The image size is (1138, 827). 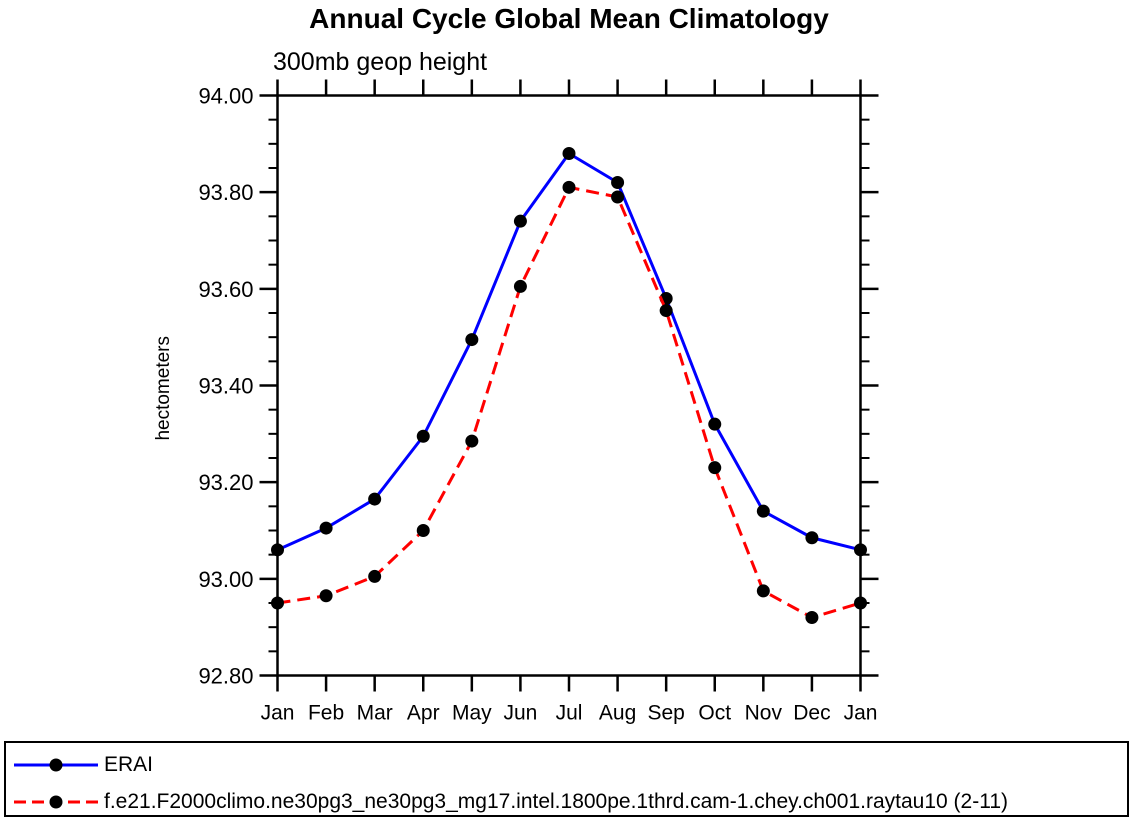 I want to click on erai-line-sample-icon, so click(x=56, y=765).